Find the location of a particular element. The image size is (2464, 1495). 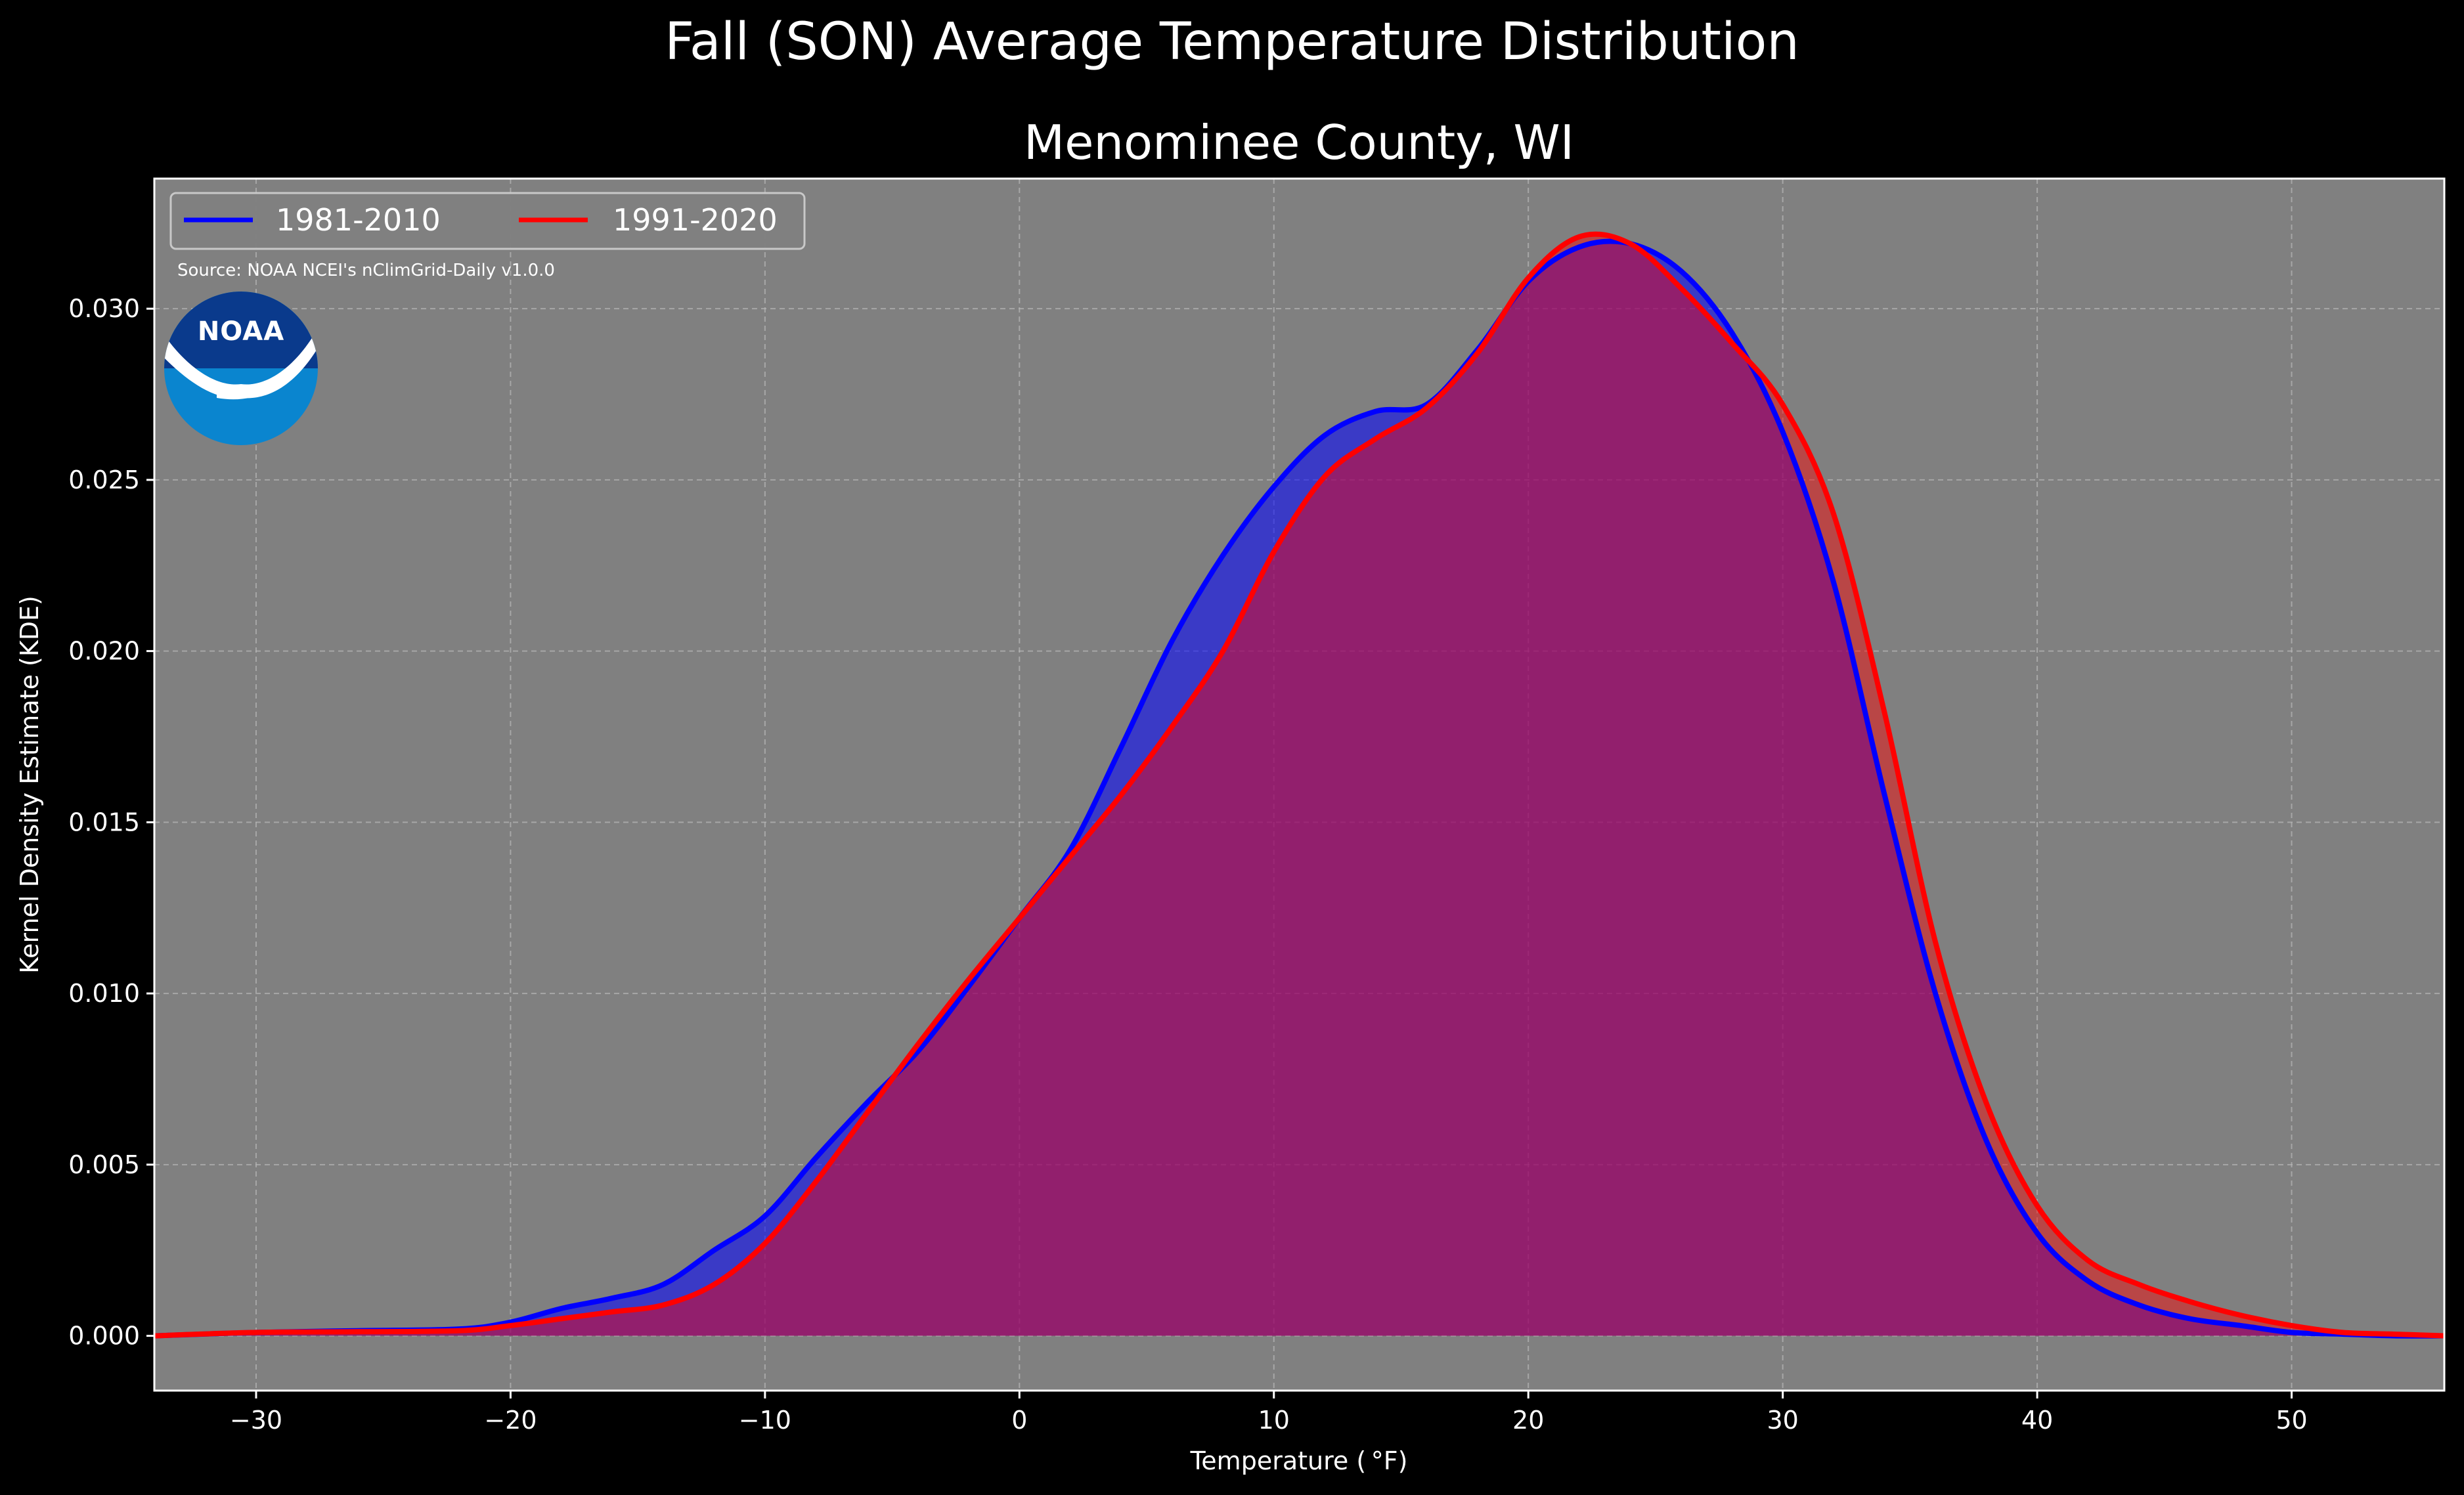

legend-label-1981-2010: 1981-2010 is located at coordinates (358, 220).